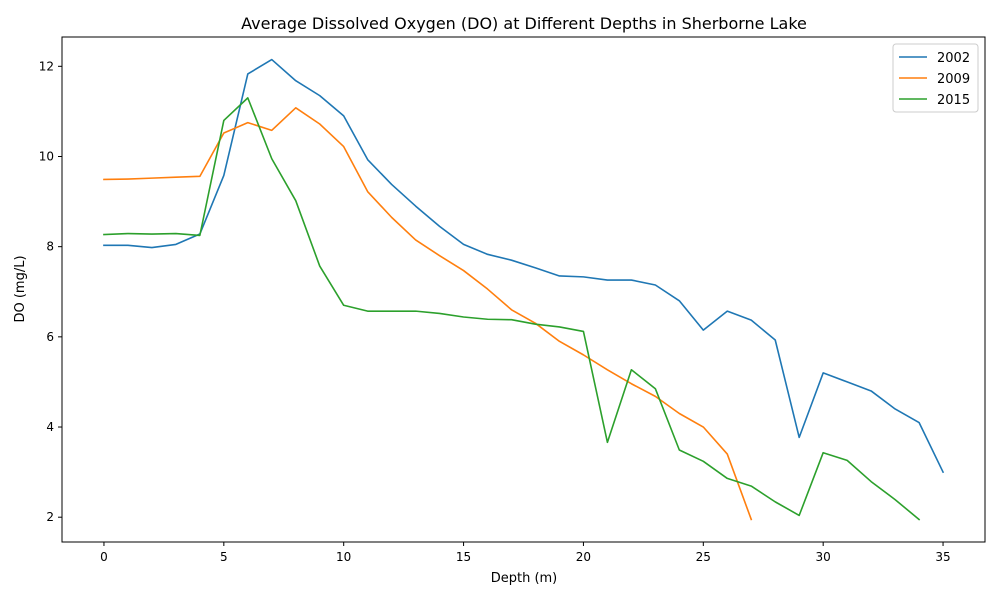 Image resolution: width=1000 pixels, height=604 pixels. Describe the element at coordinates (524, 578) in the screenshot. I see `x-axis-label: Depth (m)` at that location.